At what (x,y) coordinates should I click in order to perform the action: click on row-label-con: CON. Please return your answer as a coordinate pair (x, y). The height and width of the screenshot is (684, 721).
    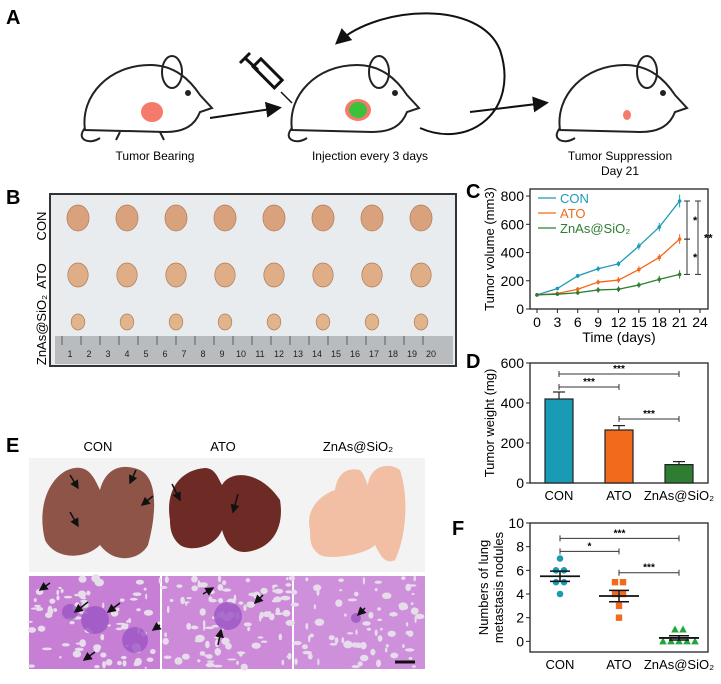
    Looking at the image, I should click on (41, 226).